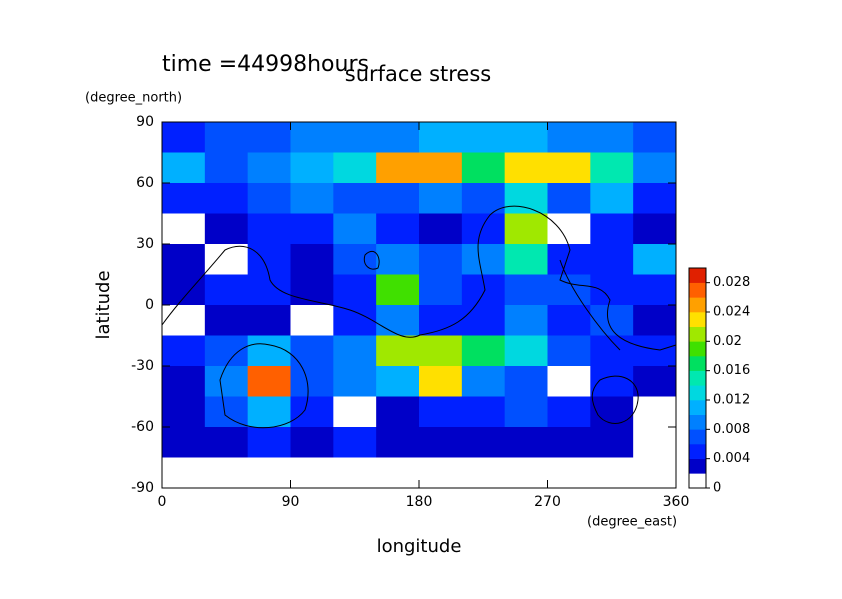  Describe the element at coordinates (145, 122) in the screenshot. I see `y-tick-label: 90` at that location.